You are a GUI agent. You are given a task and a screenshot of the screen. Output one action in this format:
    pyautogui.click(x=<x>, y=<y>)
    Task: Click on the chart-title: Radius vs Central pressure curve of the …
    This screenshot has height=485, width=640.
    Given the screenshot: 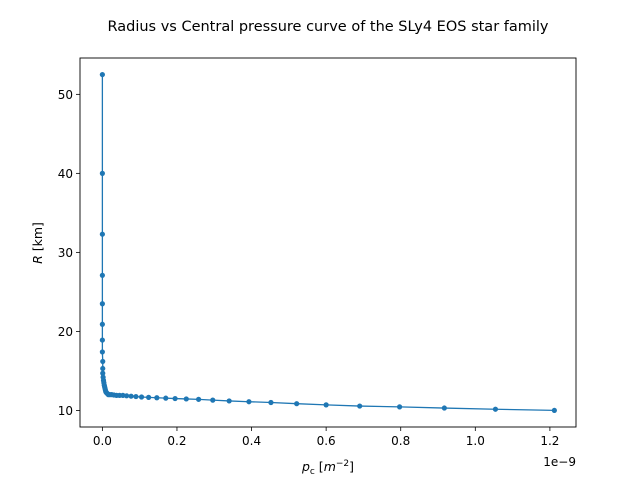 What is the action you would take?
    pyautogui.click(x=327, y=27)
    